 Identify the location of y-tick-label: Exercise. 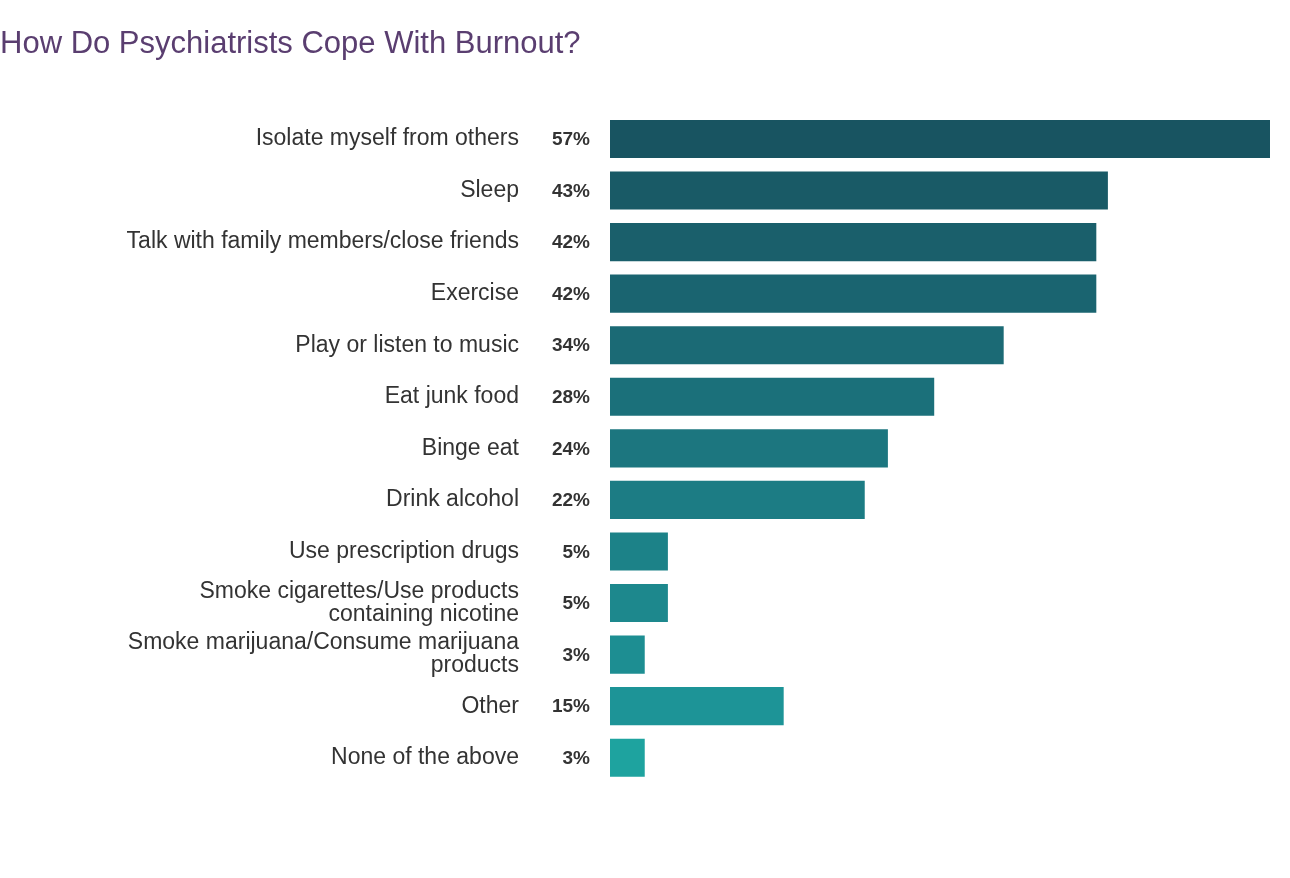
(474, 292).